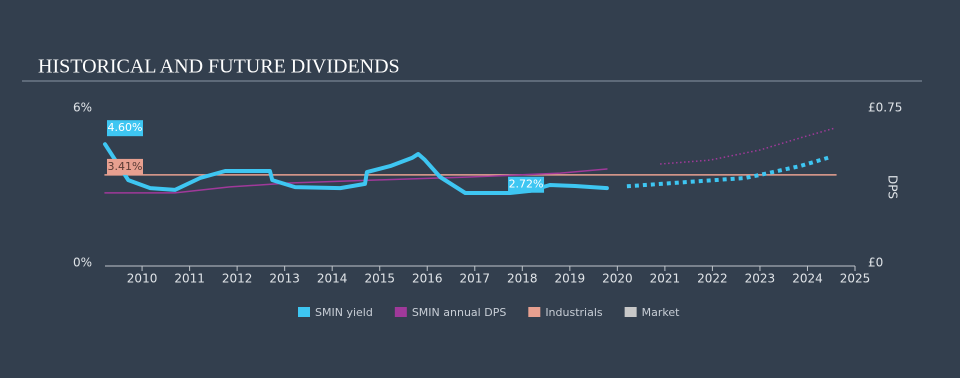 The width and height of the screenshot is (960, 378). What do you see at coordinates (855, 279) in the screenshot?
I see `x-tick-label: 2025` at bounding box center [855, 279].